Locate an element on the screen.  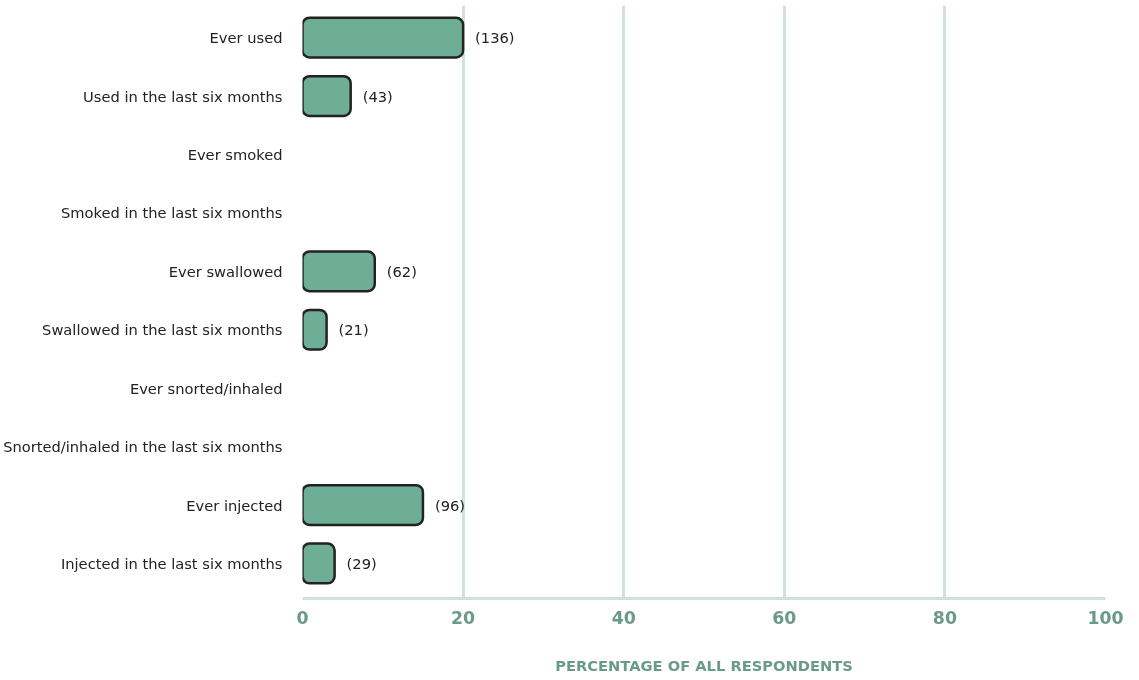
x-tick-label: 40 is located at coordinates (623, 617).